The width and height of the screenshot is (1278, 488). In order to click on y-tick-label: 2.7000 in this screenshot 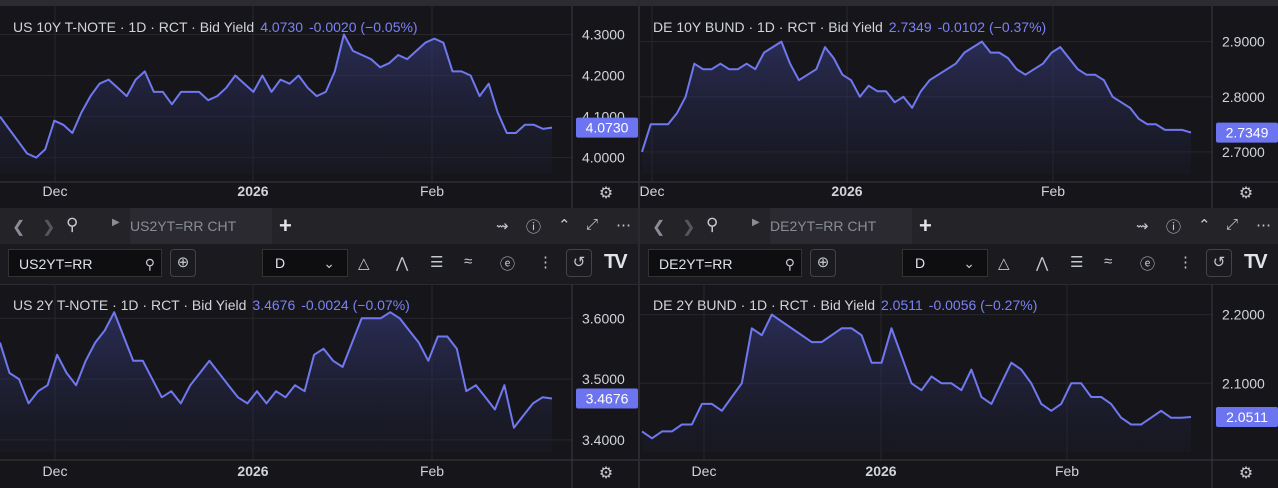, I will do `click(1243, 152)`.